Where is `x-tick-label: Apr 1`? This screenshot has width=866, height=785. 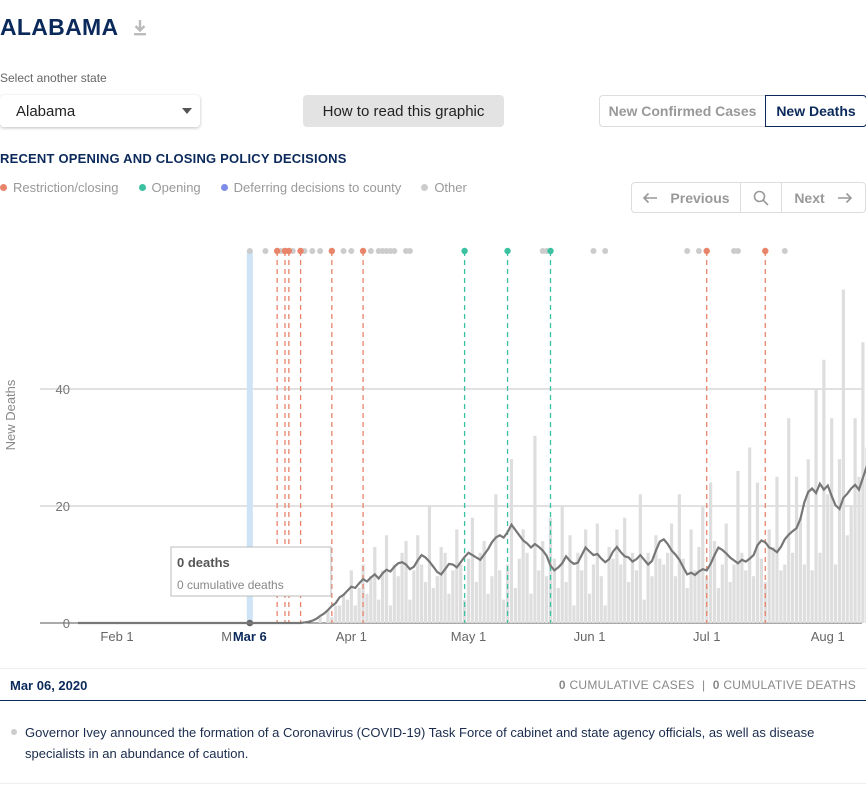 x-tick-label: Apr 1 is located at coordinates (351, 636).